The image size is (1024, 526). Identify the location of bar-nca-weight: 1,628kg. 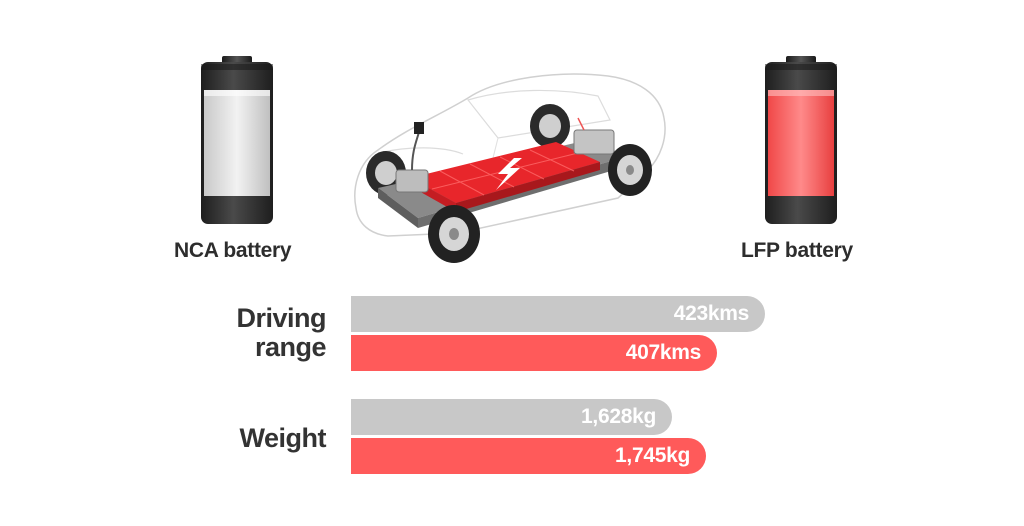
(511, 417).